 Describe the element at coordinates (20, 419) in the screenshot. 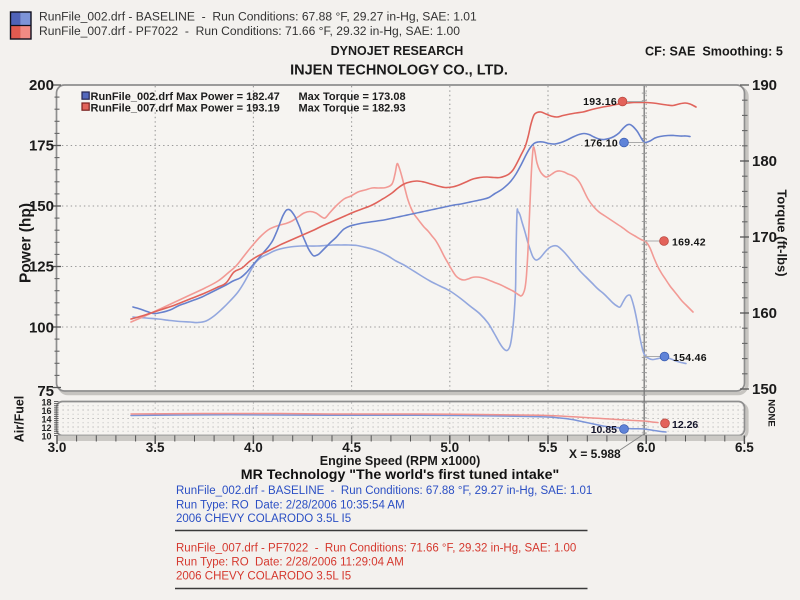

I see `svg-text: Air/Fuel` at that location.